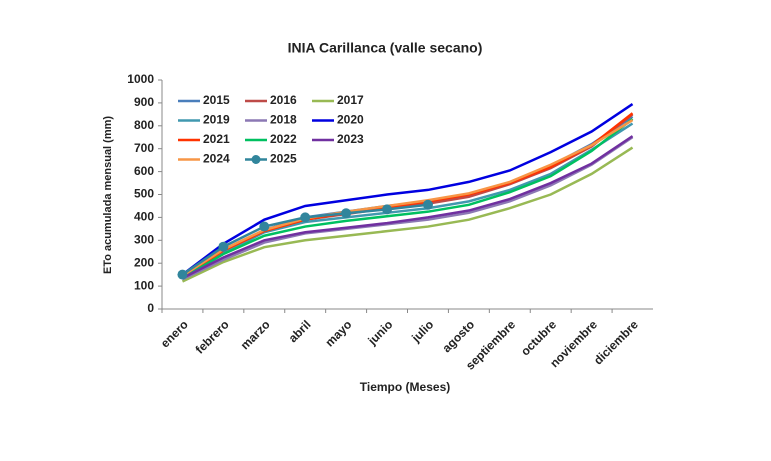 Image resolution: width=771 pixels, height=461 pixels. What do you see at coordinates (144, 239) in the screenshot?
I see `y-tick-label: 300` at bounding box center [144, 239].